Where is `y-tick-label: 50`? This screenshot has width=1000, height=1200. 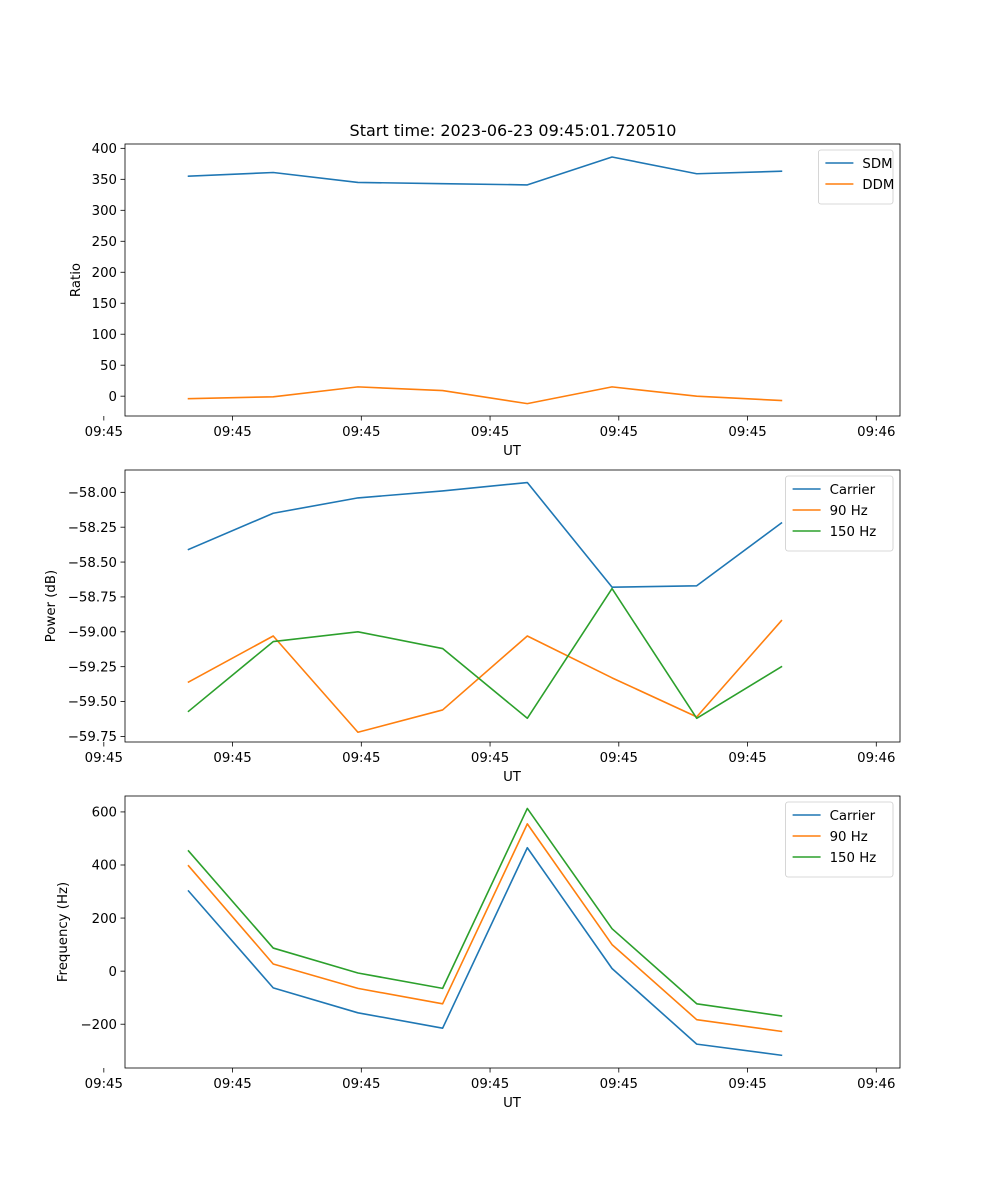 y-tick-label: 50 is located at coordinates (108, 366).